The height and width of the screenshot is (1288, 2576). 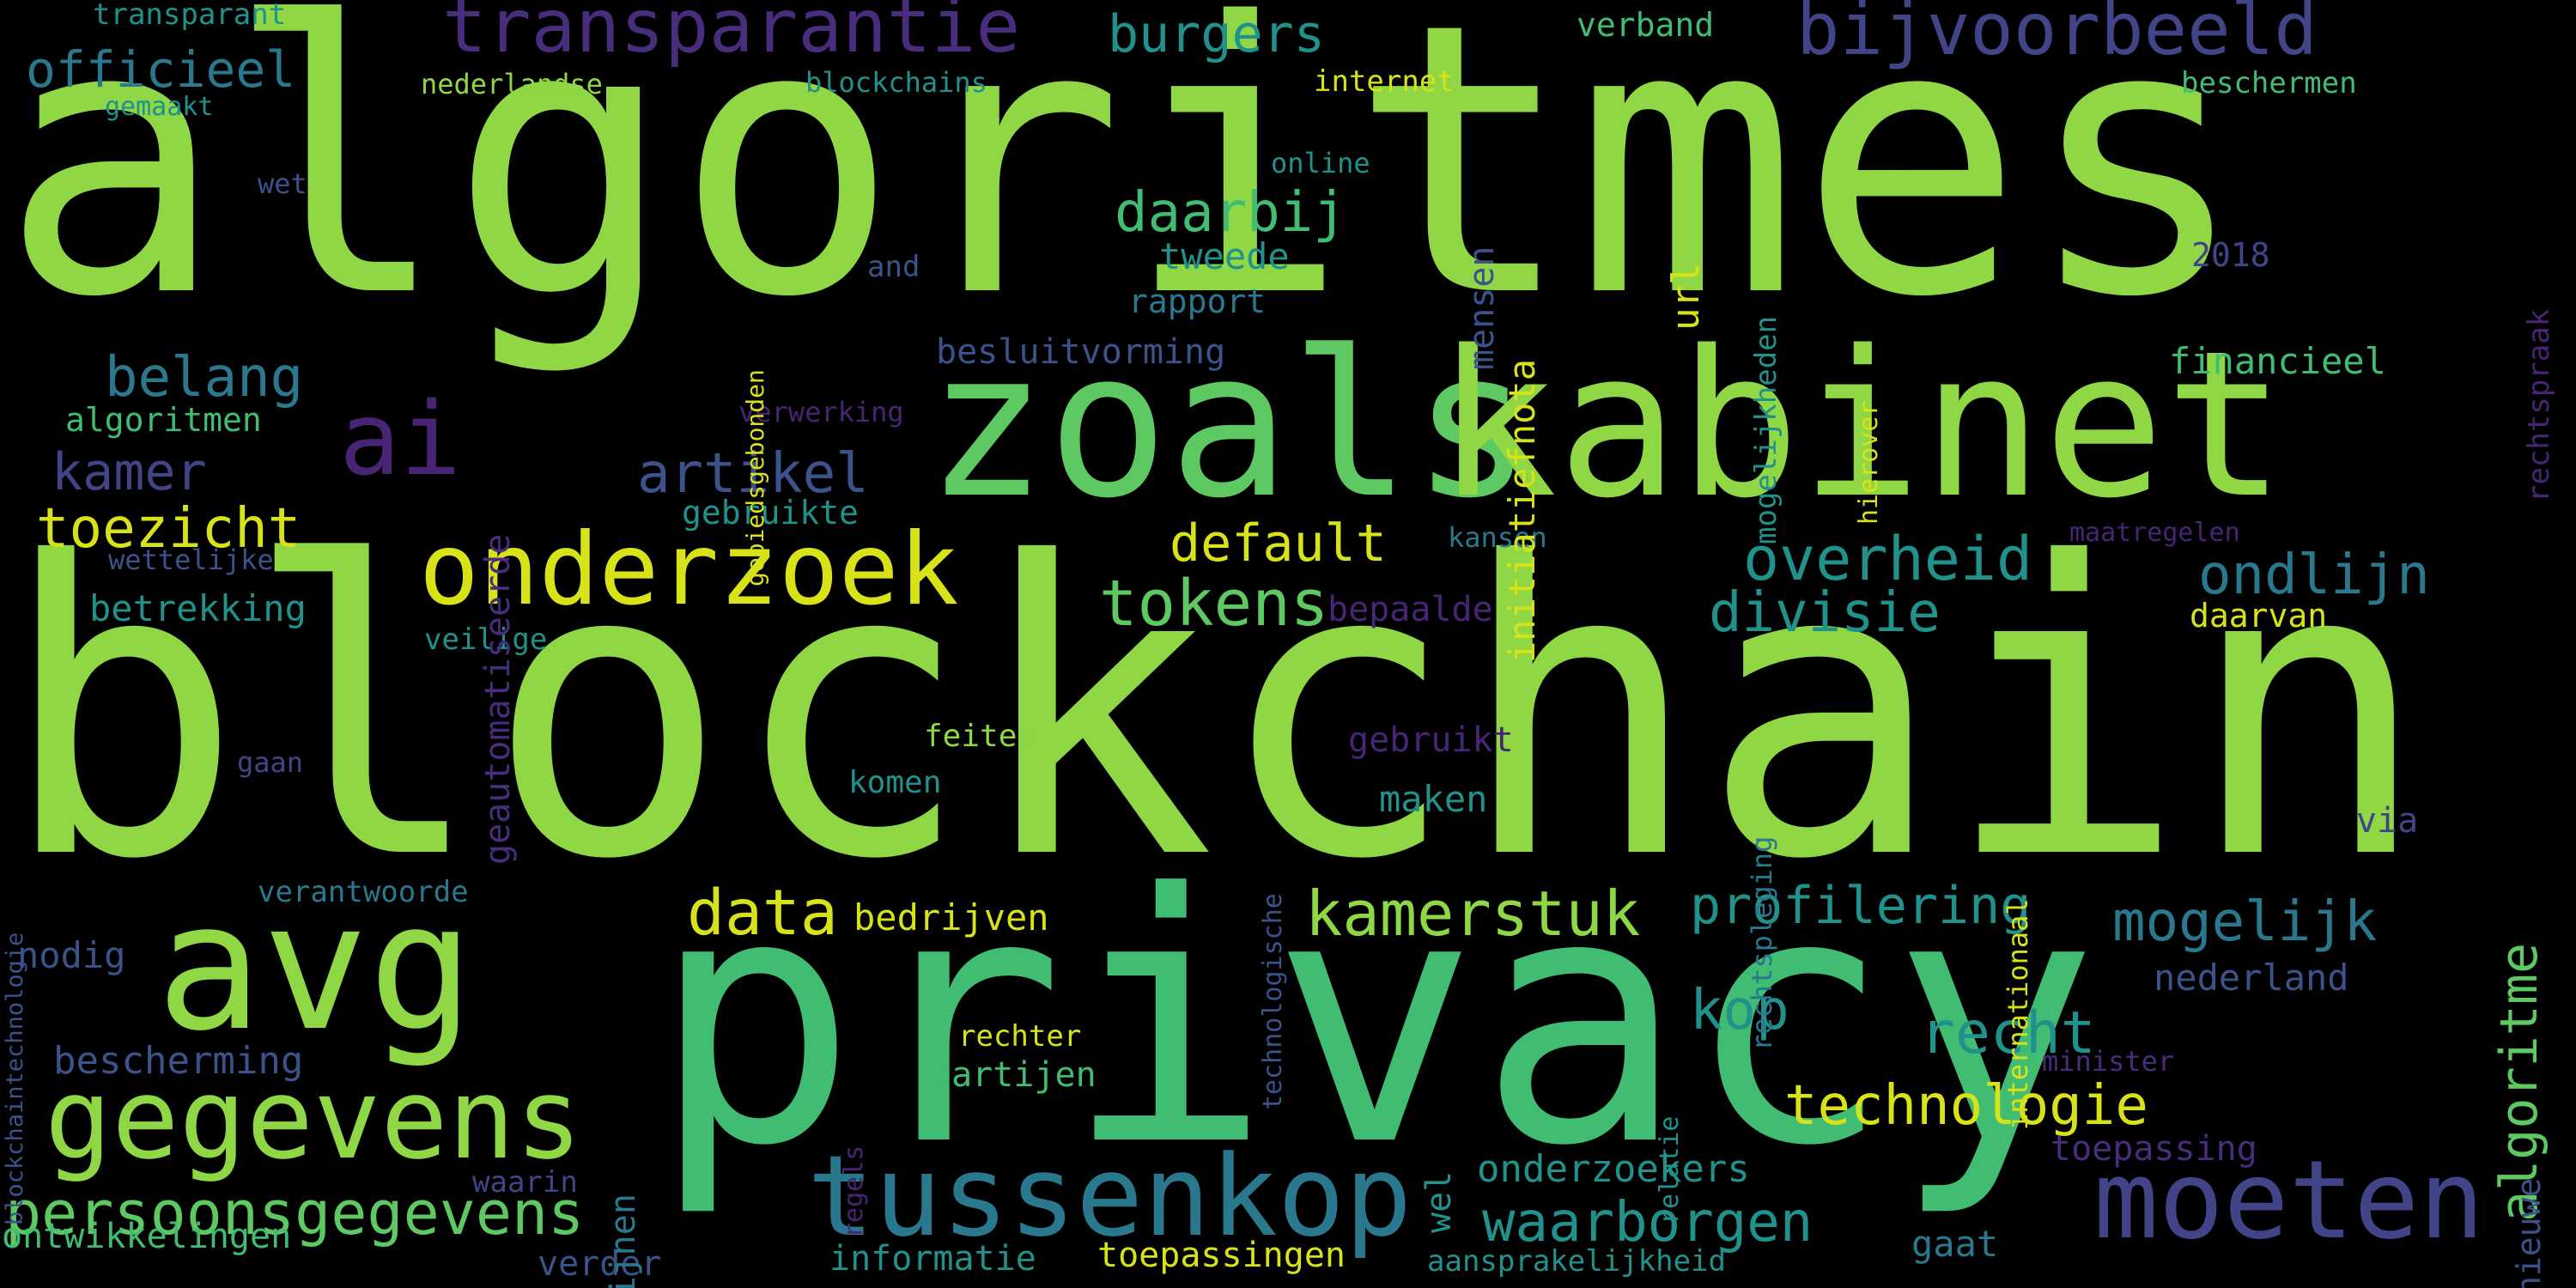 What do you see at coordinates (770, 513) in the screenshot?
I see `word-gebruikte: gebruikte` at bounding box center [770, 513].